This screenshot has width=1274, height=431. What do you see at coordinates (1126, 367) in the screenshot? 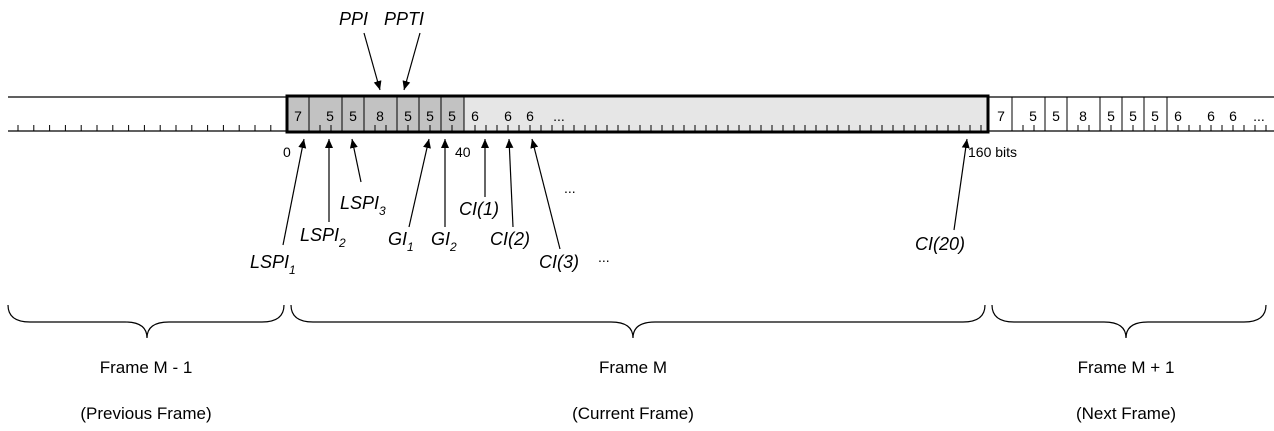
I see `frame-next-name: Frame M + 1` at bounding box center [1126, 367].